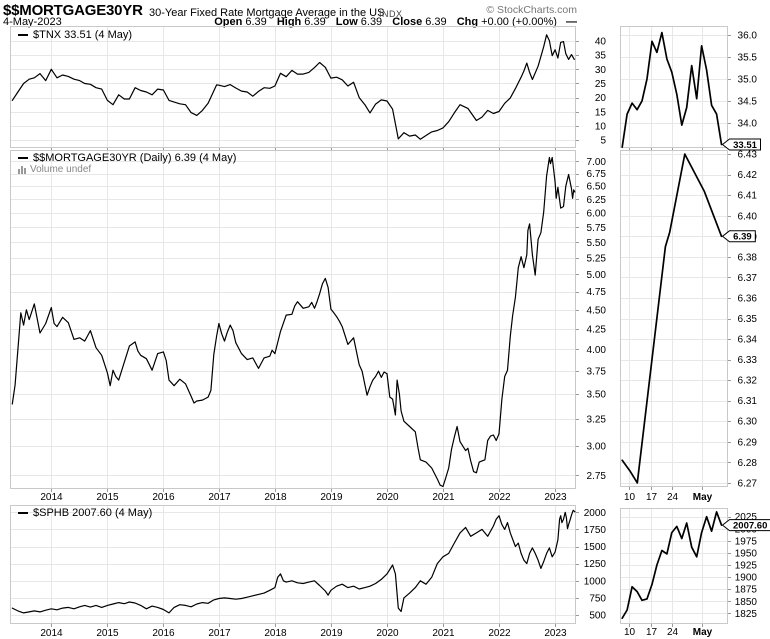 The height and width of the screenshot is (639, 770). Describe the element at coordinates (555, 497) in the screenshot. I see `svg-text: 2023` at that location.